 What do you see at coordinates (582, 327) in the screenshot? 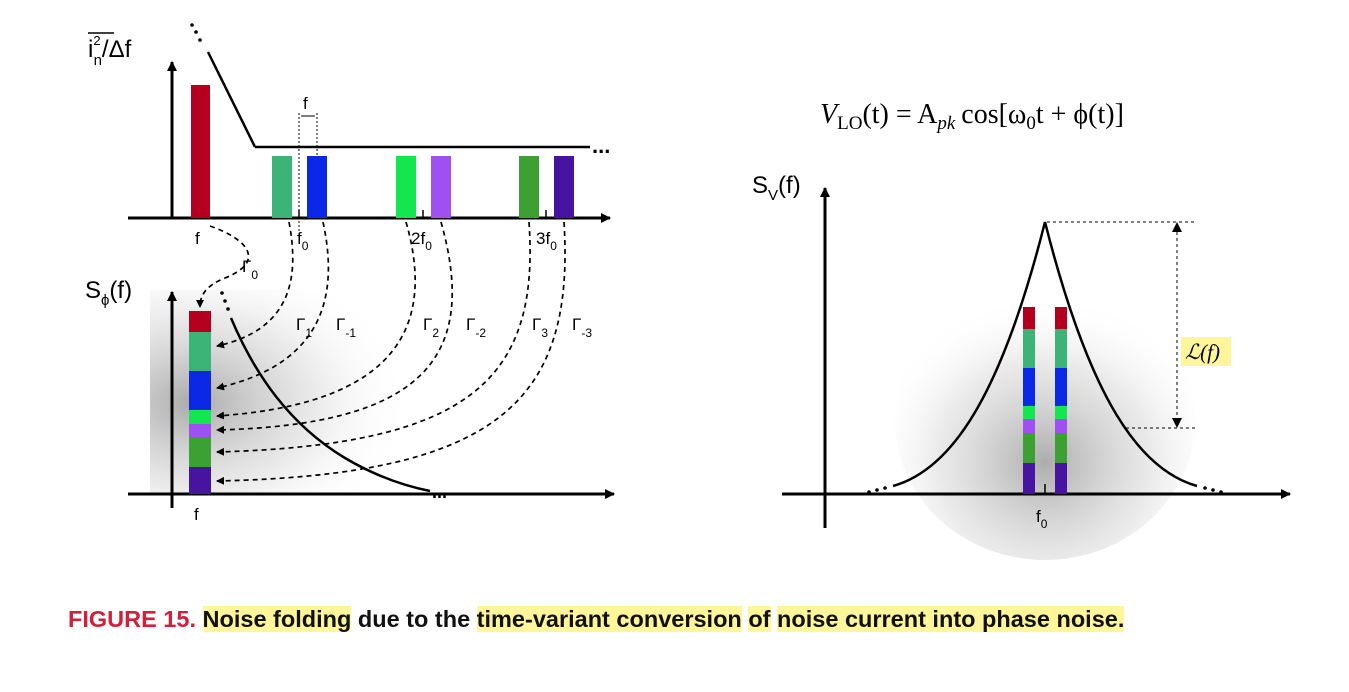
I see `gamma-label-neg3: Γ-3` at bounding box center [582, 327].